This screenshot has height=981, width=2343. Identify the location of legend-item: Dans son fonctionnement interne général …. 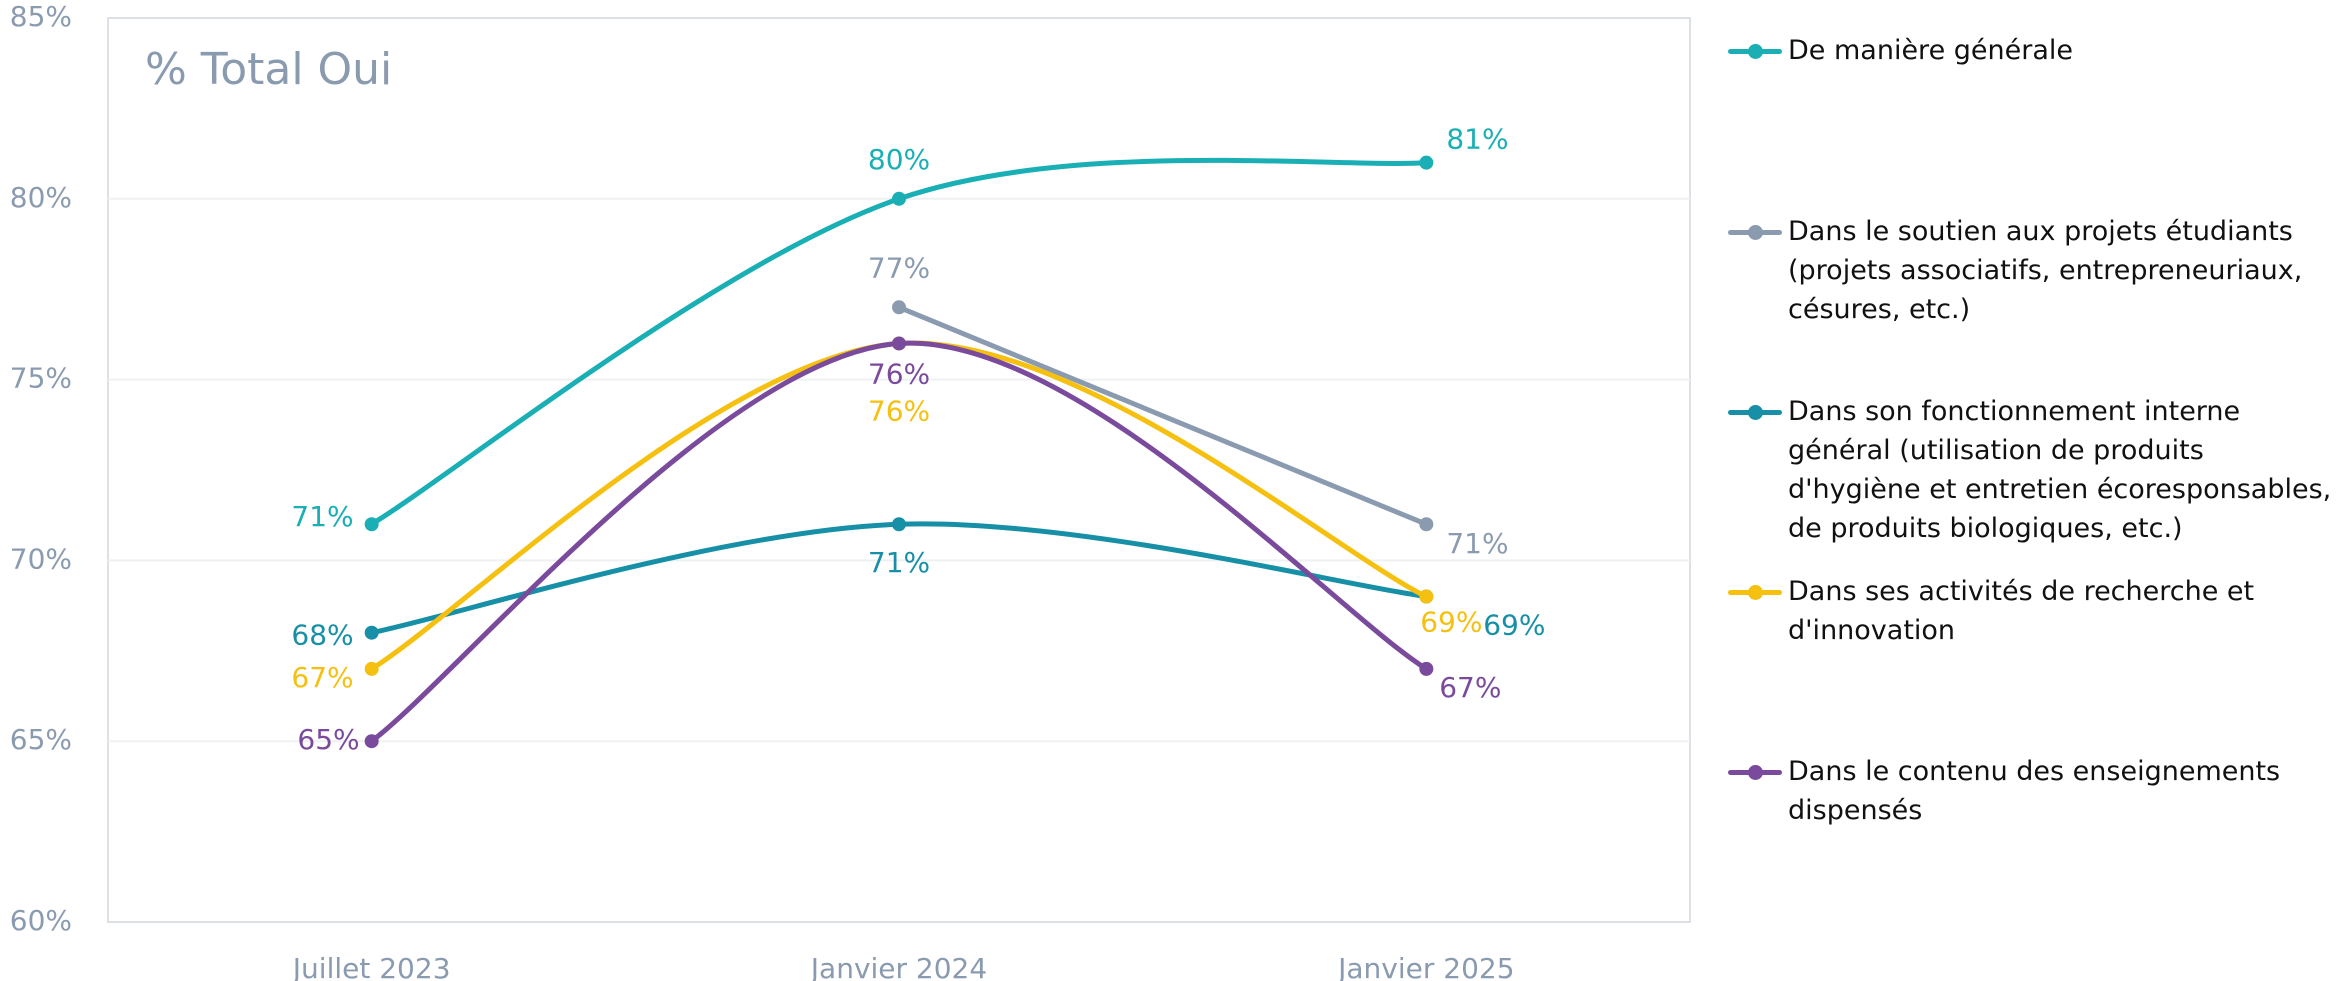
(2033, 470).